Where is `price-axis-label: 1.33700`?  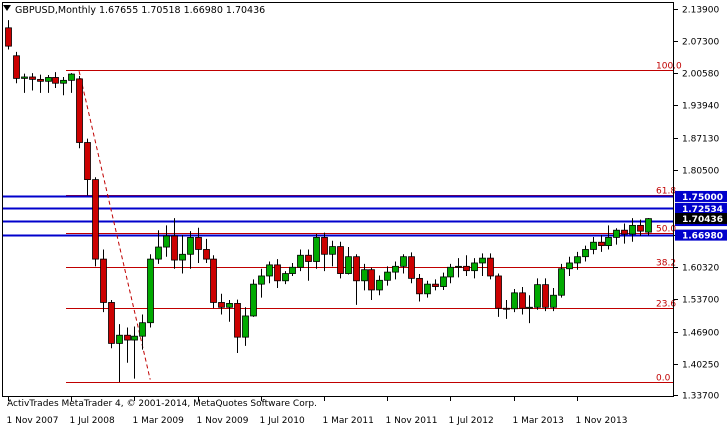 price-axis-label: 1.33700 is located at coordinates (700, 397).